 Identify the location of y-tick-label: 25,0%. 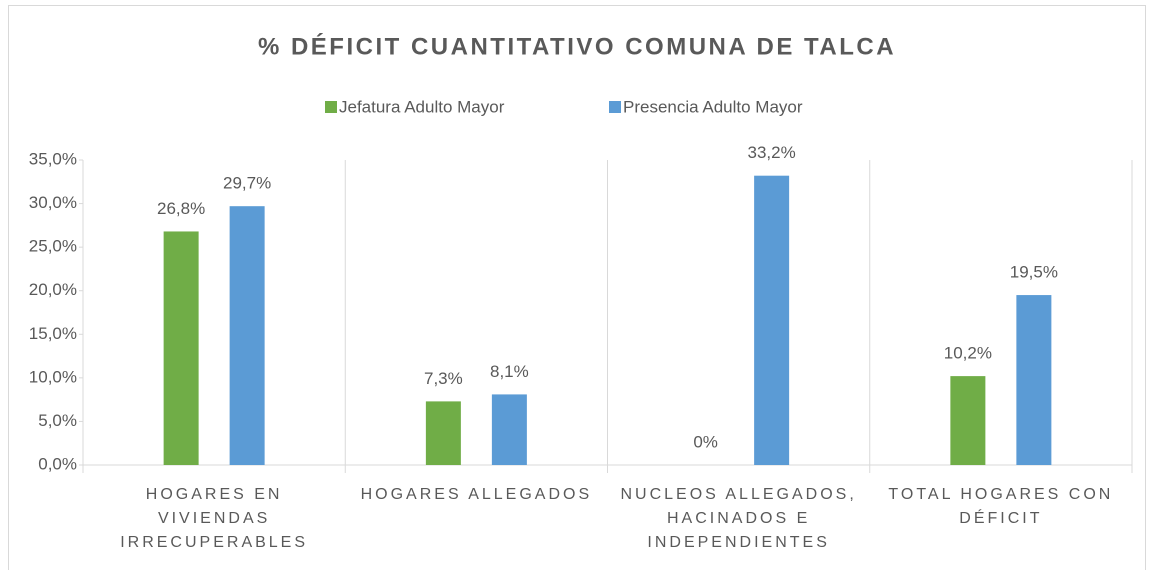
(53, 246).